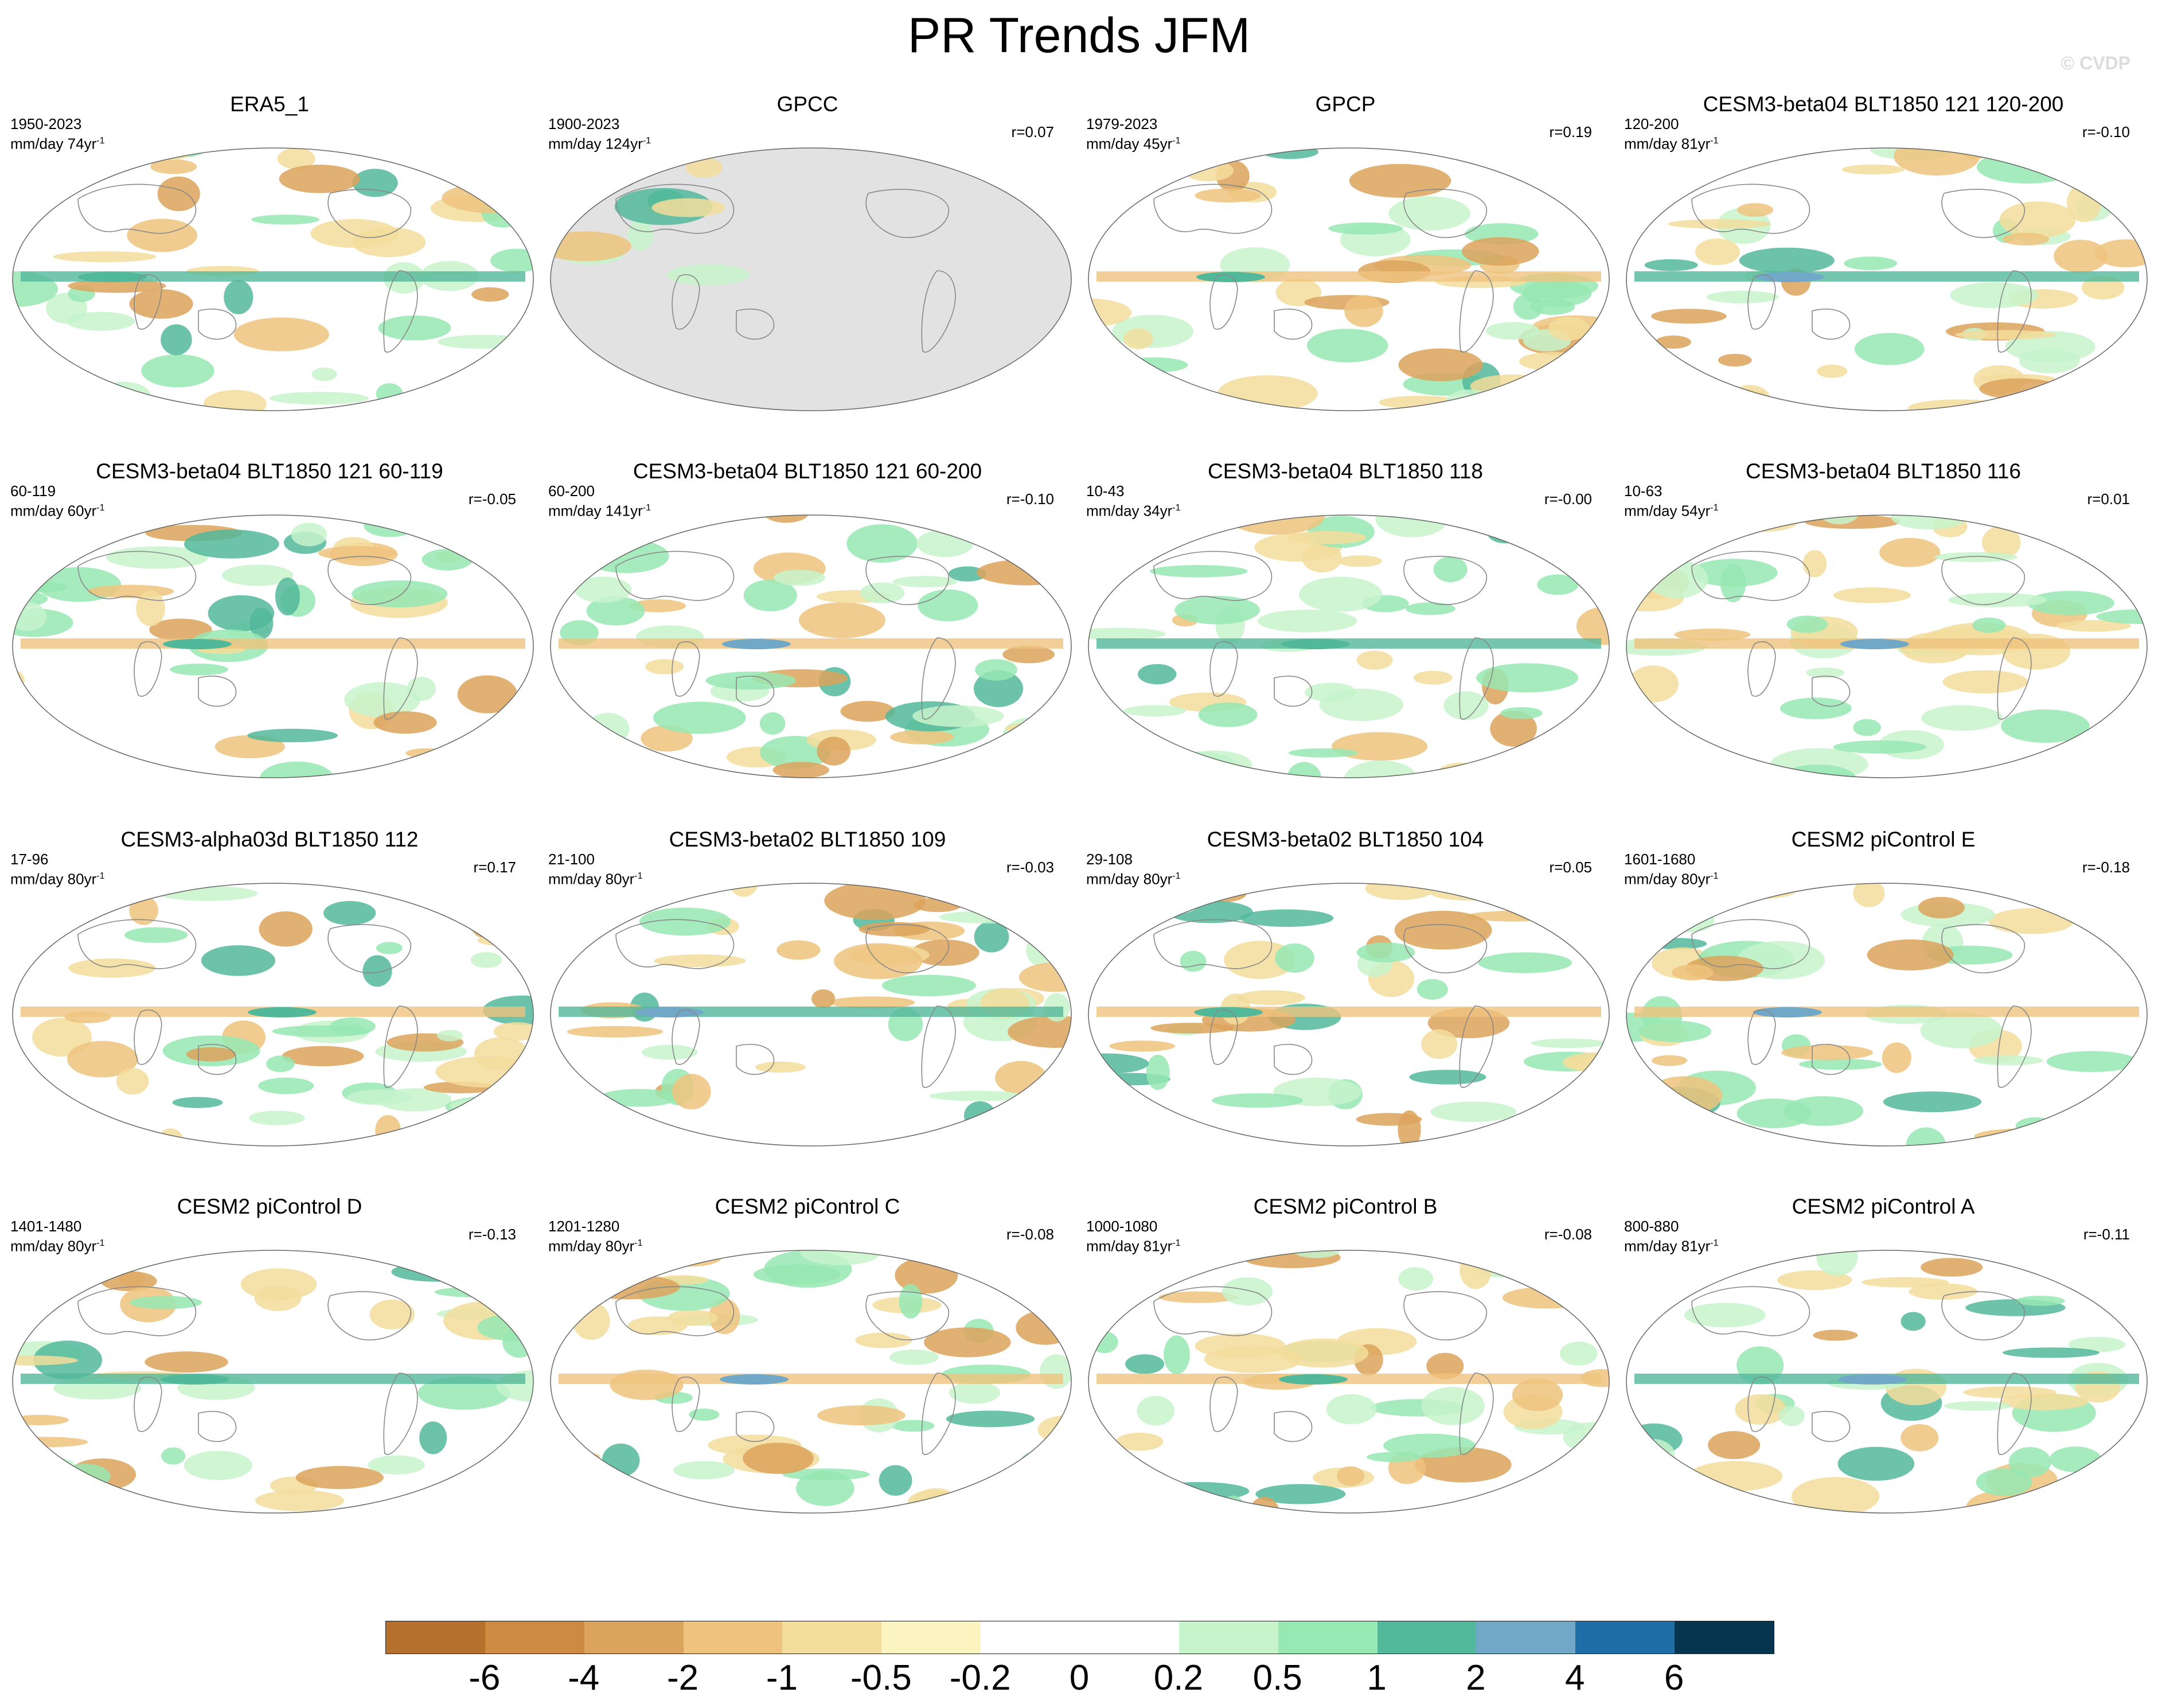 The image size is (2158, 1708). I want to click on ocean-background, so click(811, 279).